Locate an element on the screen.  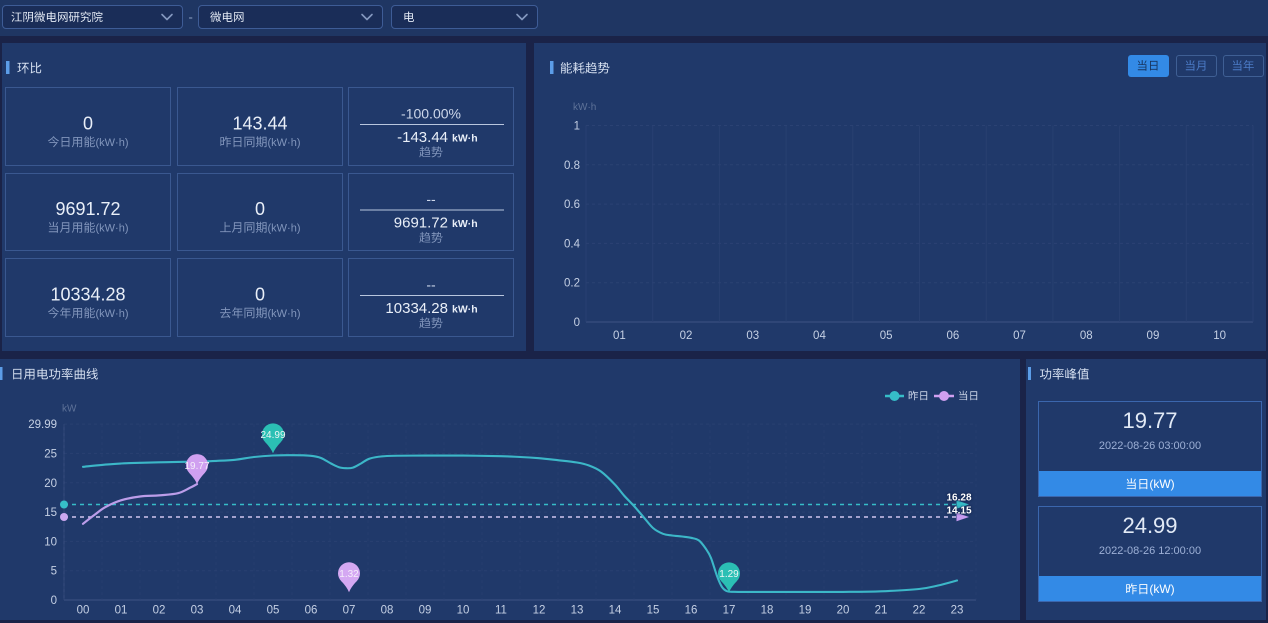
svg-text: 22 is located at coordinates (919, 610).